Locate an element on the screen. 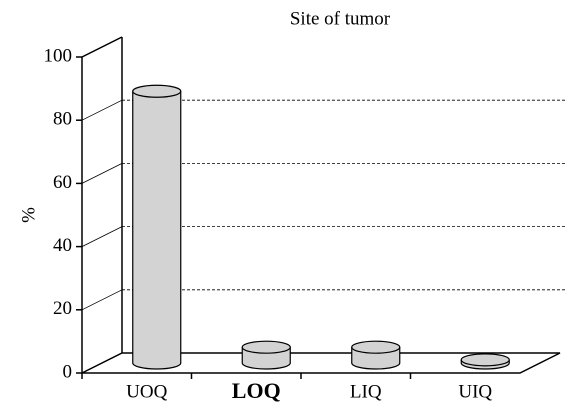 The image size is (568, 411). chart-title: Site of tumor is located at coordinates (340, 18).